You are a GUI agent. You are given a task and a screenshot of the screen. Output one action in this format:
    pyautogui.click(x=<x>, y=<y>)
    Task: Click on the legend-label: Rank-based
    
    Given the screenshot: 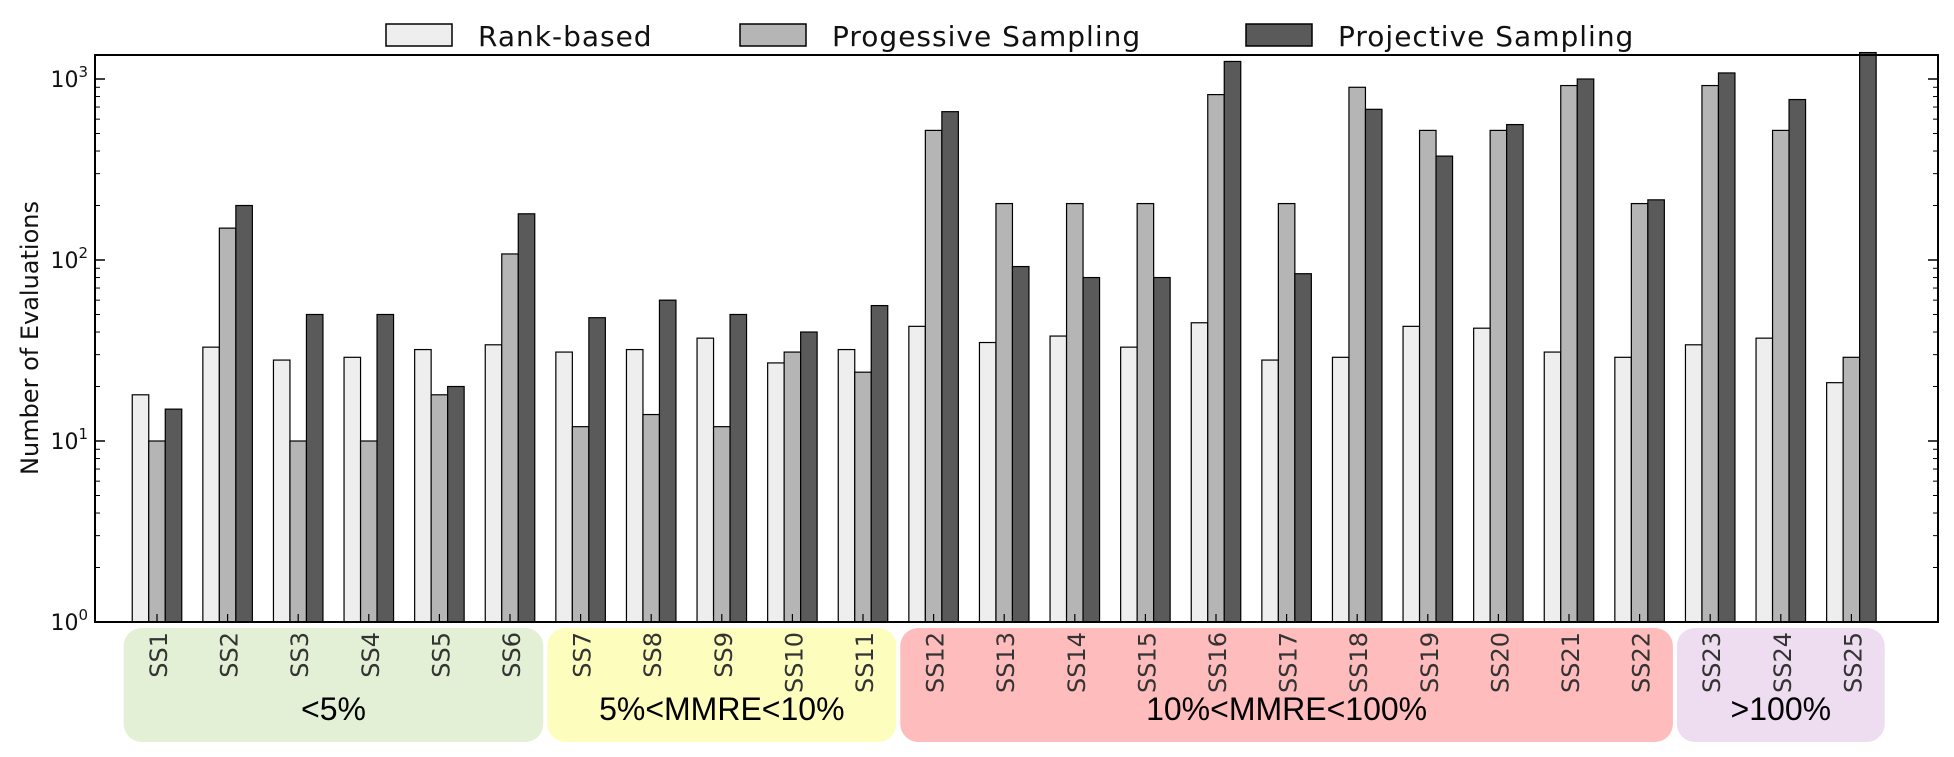 What is the action you would take?
    pyautogui.click(x=565, y=36)
    